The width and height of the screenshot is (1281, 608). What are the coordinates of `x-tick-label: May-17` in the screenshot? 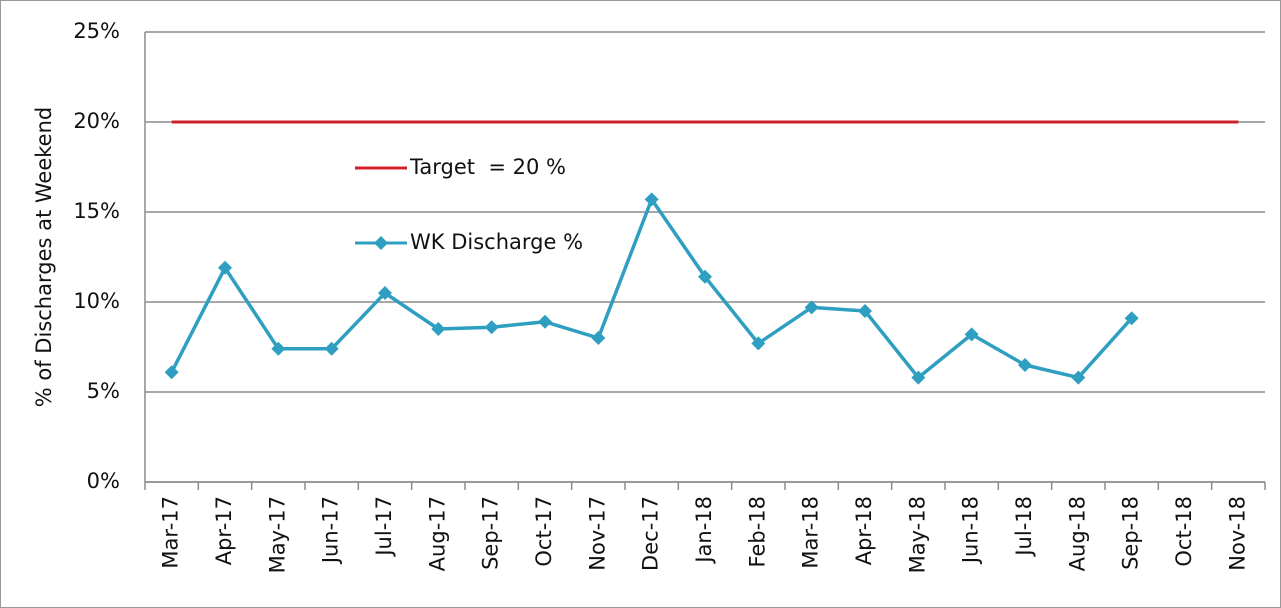 It's located at (277, 534).